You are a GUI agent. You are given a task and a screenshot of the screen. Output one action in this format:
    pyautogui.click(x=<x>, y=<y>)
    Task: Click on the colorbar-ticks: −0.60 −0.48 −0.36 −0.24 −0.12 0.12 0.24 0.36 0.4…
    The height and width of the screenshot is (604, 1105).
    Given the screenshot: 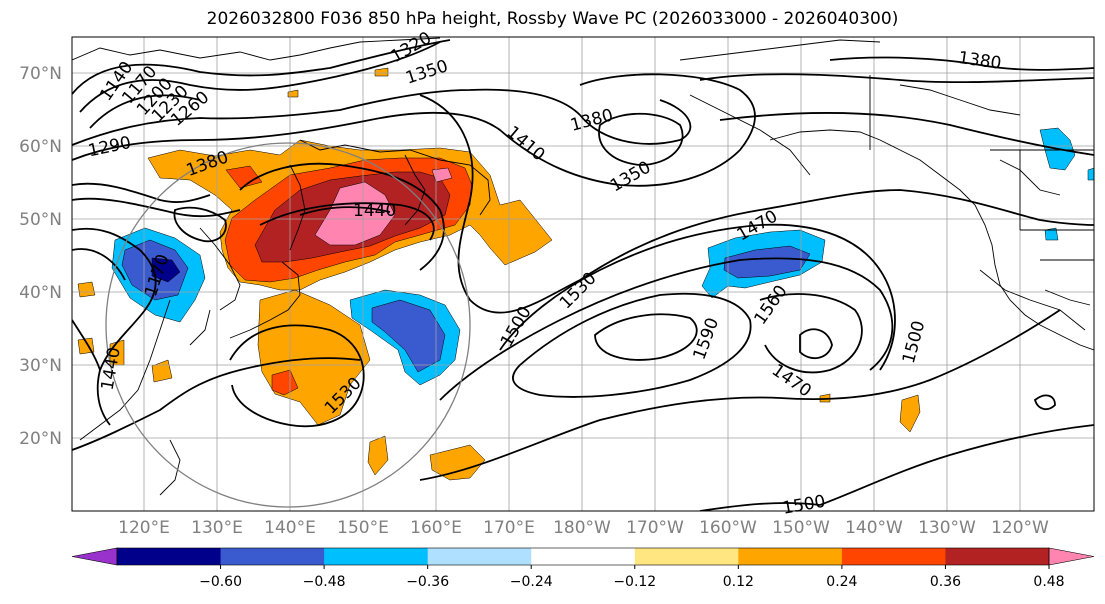 What is the action you would take?
    pyautogui.click(x=632, y=577)
    